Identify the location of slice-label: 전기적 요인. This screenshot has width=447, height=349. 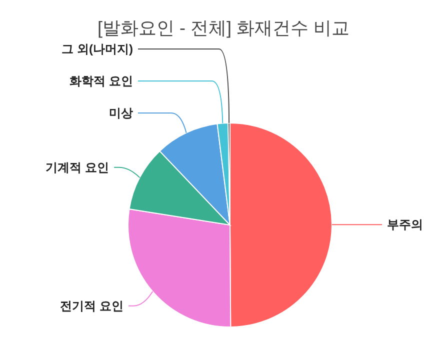
(92, 305).